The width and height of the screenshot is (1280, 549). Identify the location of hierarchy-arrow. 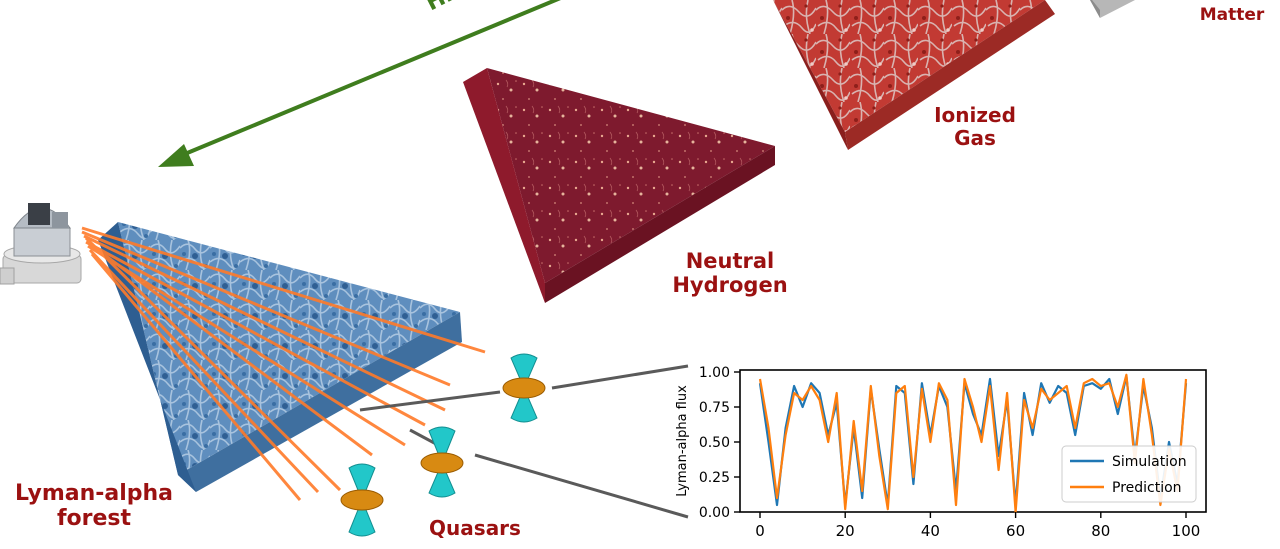
(359, 83).